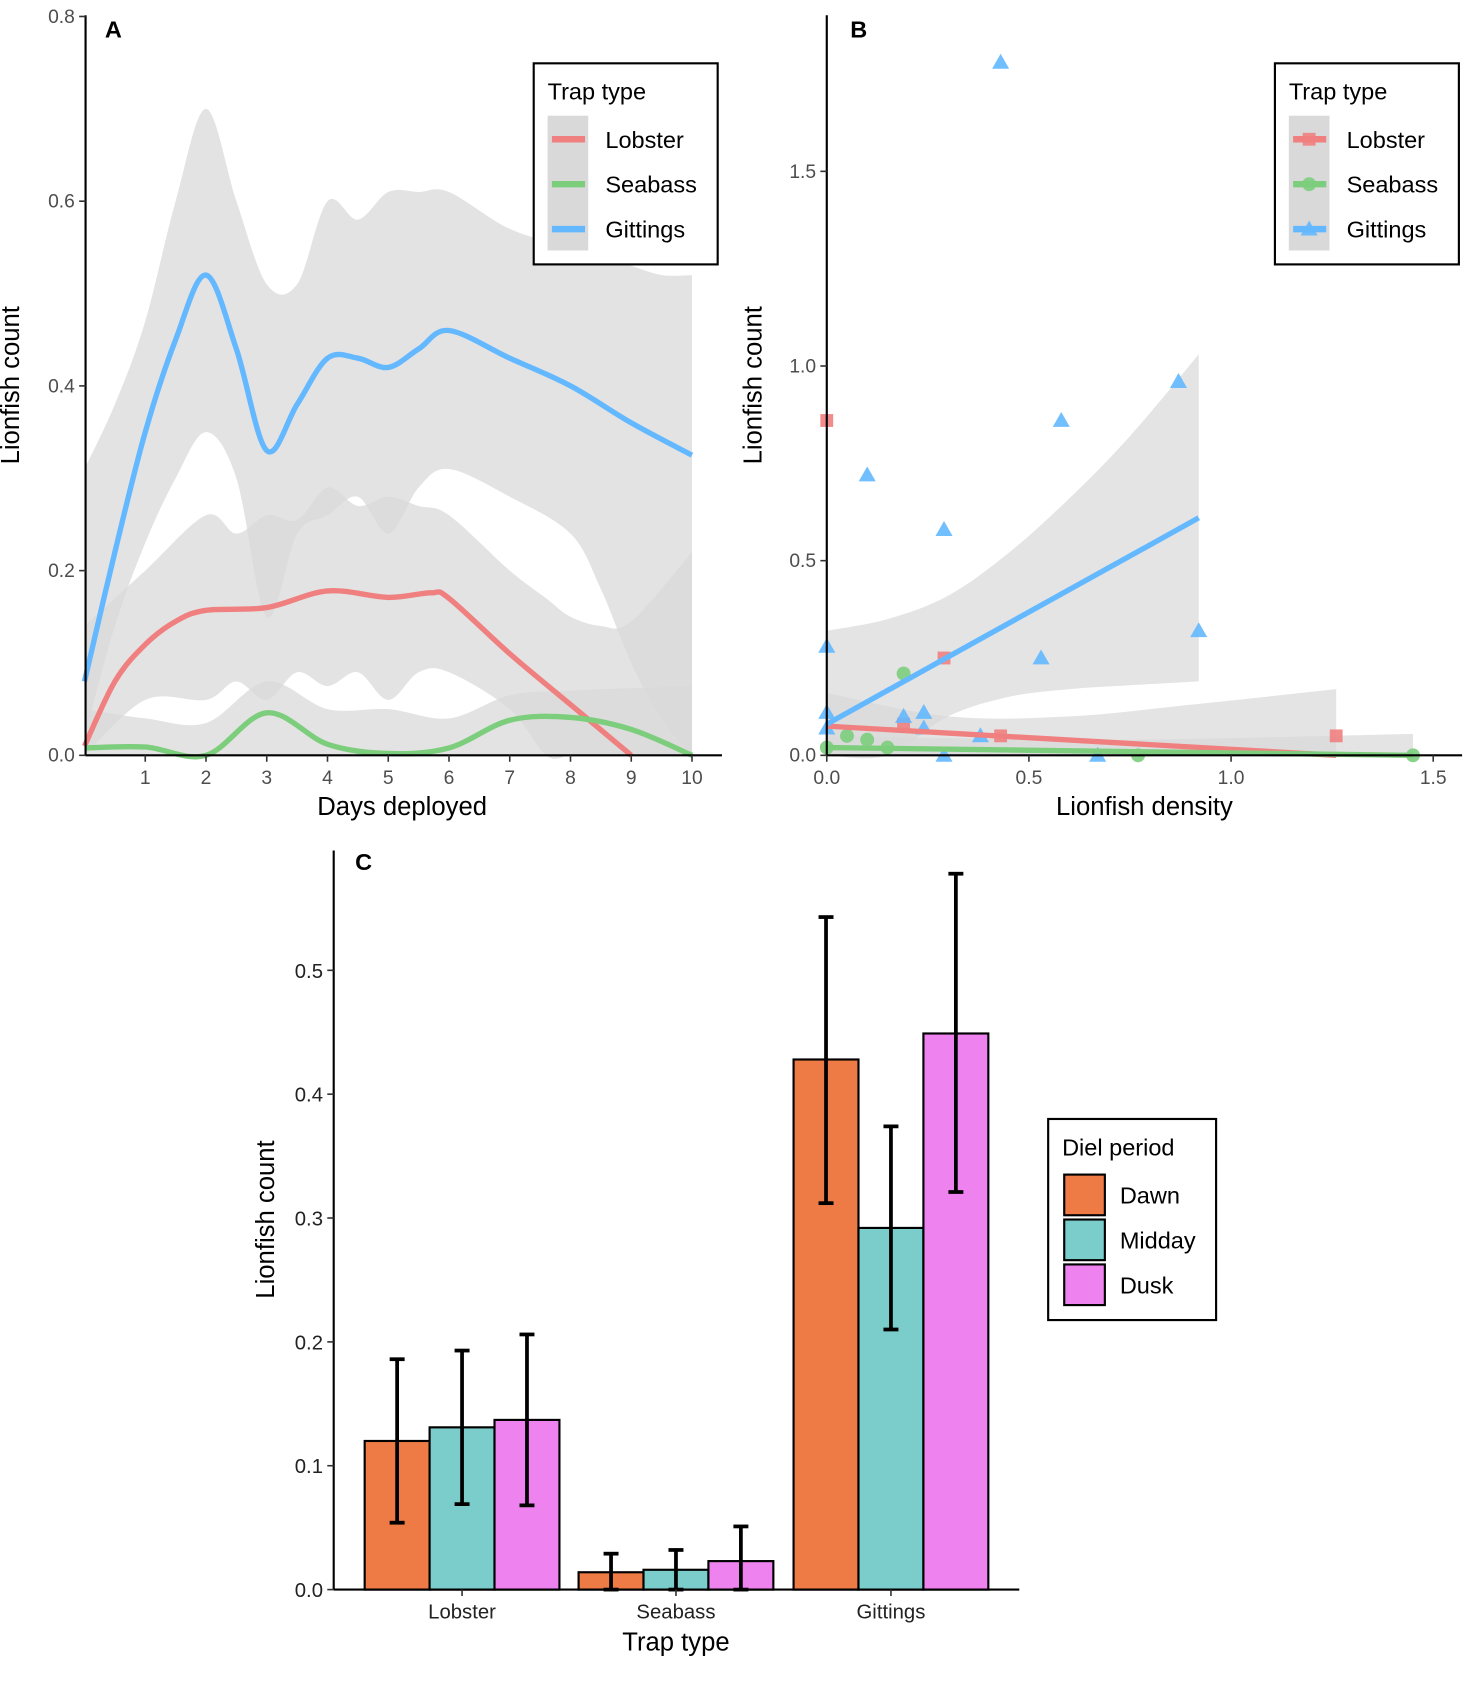  What do you see at coordinates (357, 673) in the screenshot?
I see `line-lobster` at bounding box center [357, 673].